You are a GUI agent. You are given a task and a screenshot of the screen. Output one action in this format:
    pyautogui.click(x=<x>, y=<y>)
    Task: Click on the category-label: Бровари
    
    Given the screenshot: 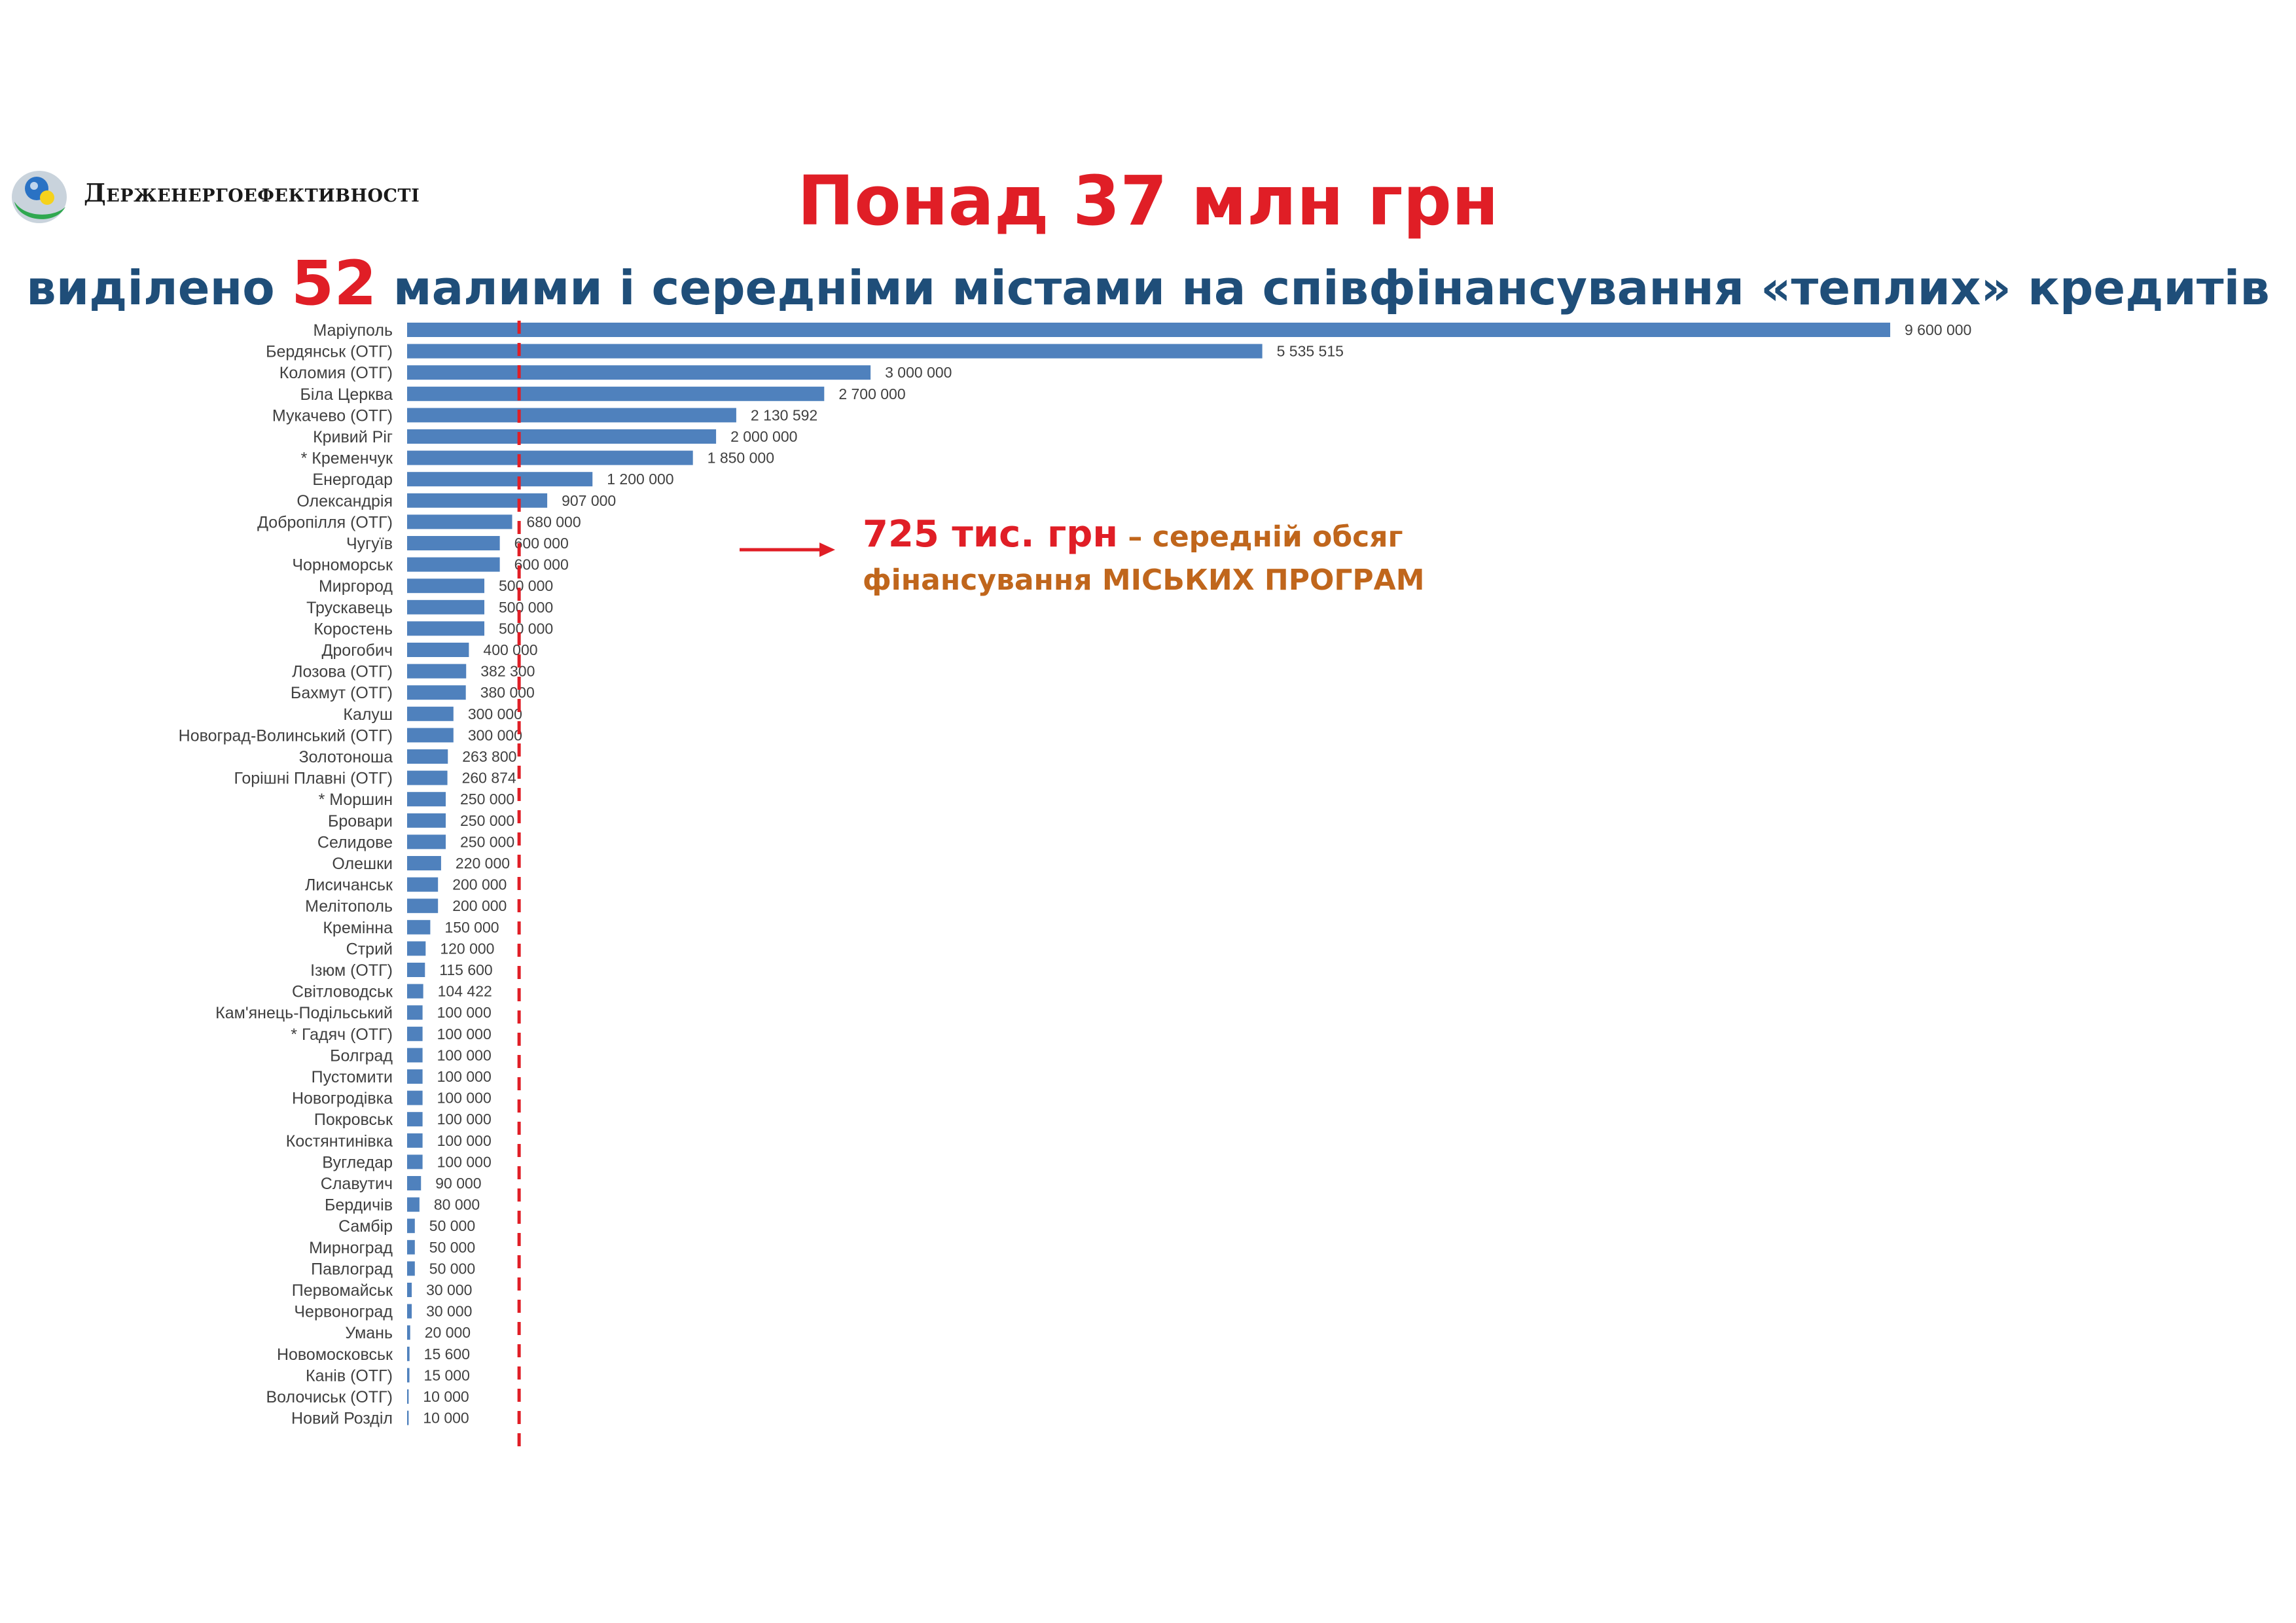 What is the action you would take?
    pyautogui.click(x=360, y=821)
    